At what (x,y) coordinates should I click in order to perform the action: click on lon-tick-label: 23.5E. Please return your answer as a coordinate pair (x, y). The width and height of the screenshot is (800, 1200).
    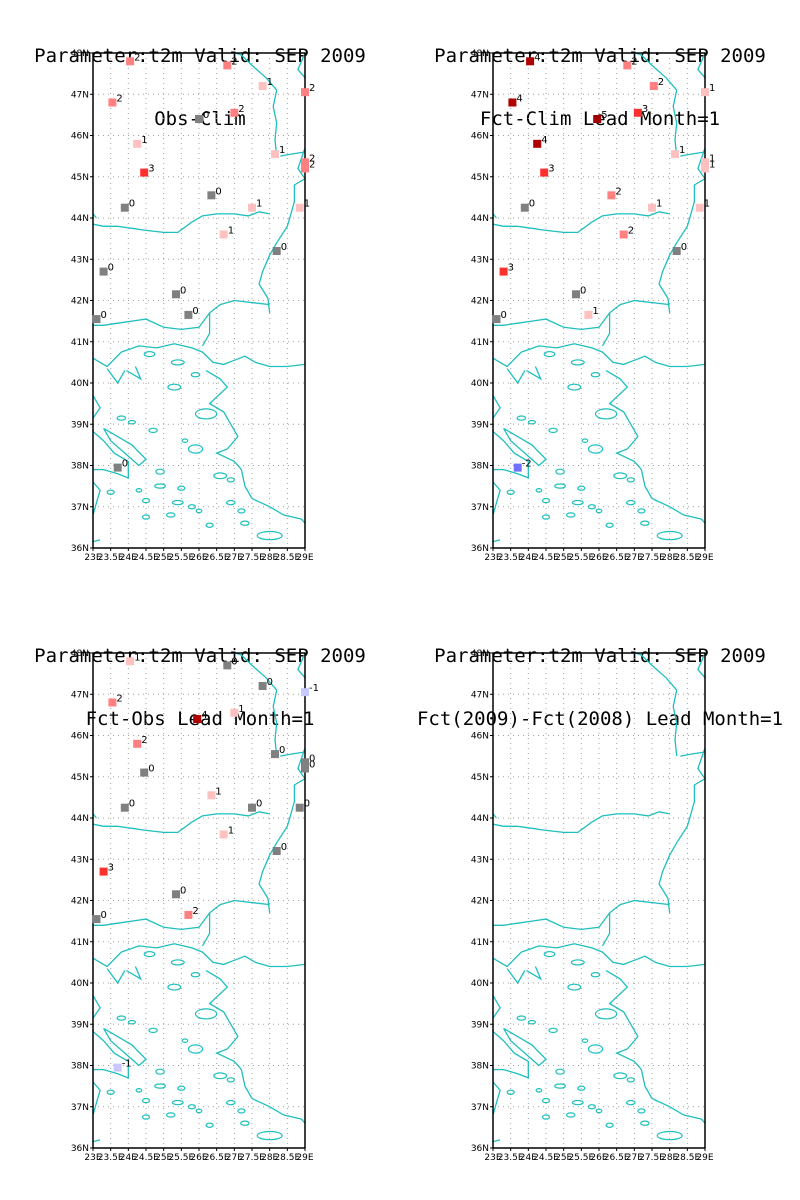
    Looking at the image, I should click on (111, 1158).